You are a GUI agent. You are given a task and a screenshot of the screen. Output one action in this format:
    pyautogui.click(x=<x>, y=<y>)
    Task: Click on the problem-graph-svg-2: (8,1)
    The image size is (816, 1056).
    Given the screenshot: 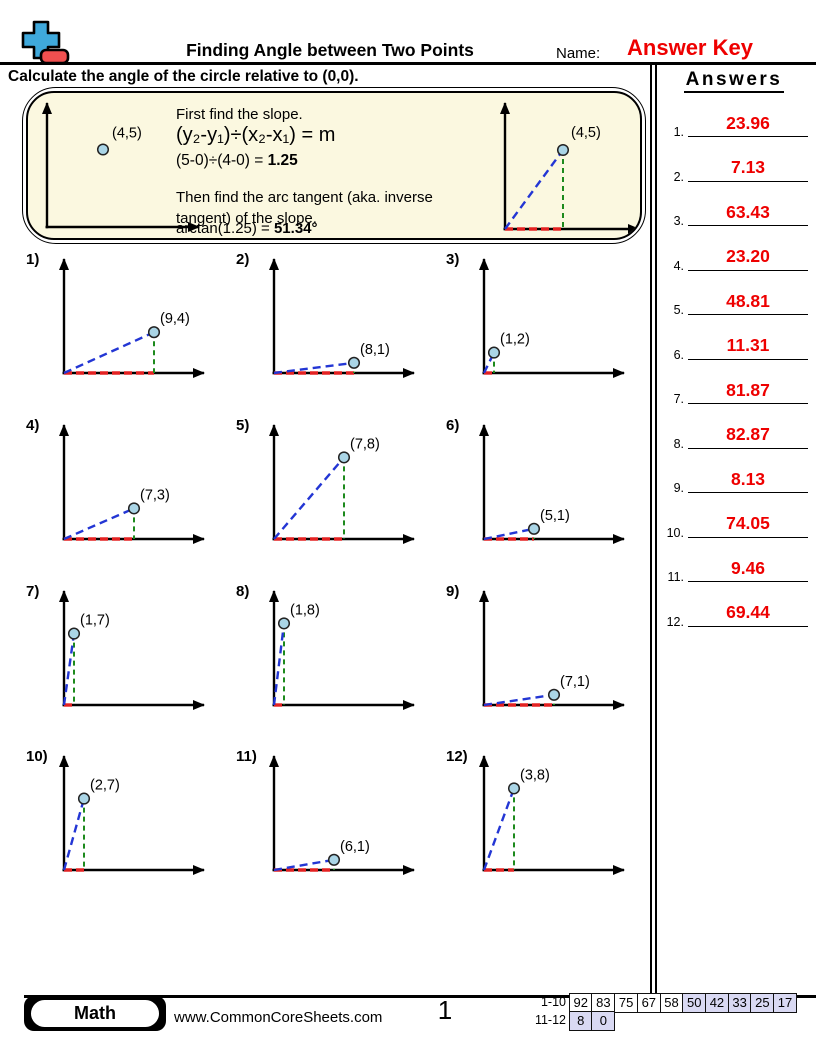 What is the action you would take?
    pyautogui.click(x=342, y=318)
    